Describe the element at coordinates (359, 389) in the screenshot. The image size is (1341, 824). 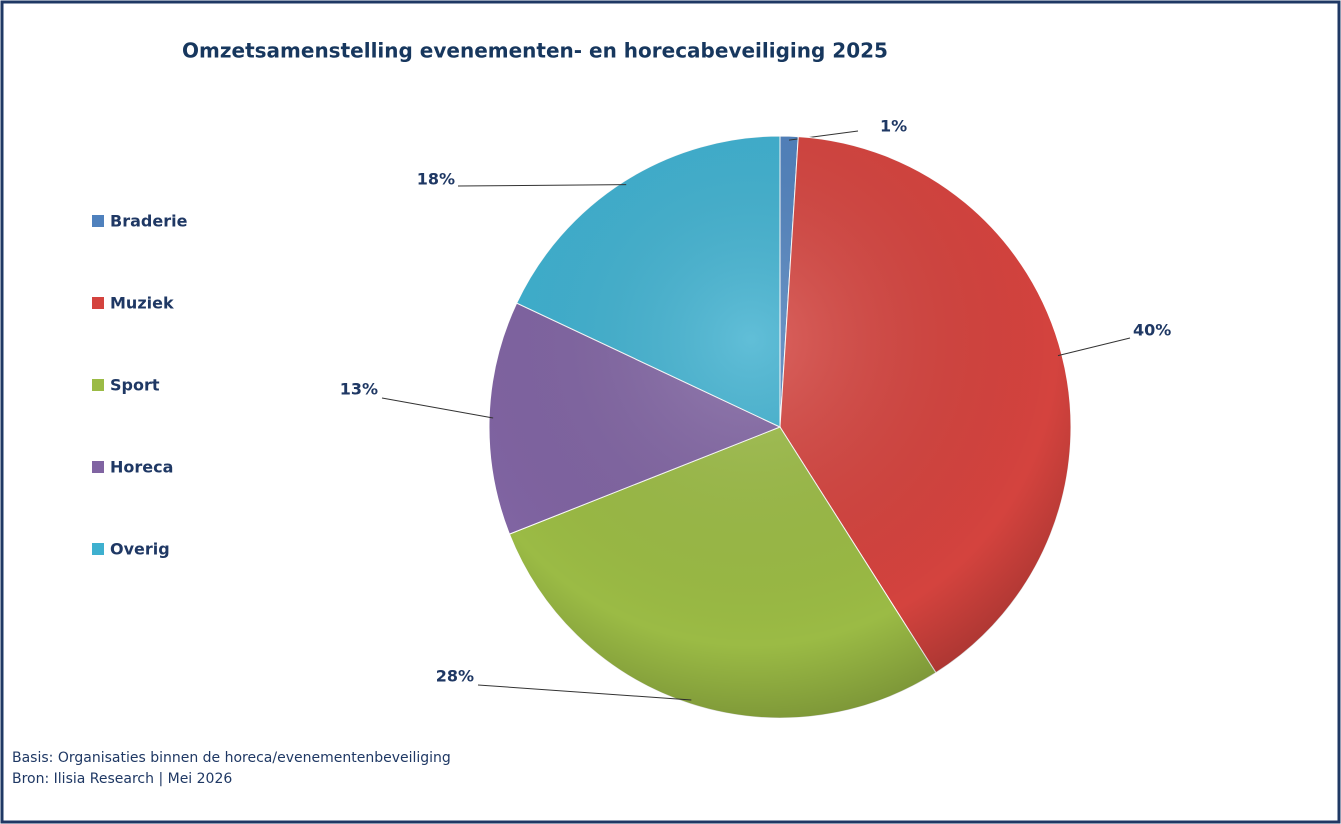
I see `data-label: 13%` at that location.